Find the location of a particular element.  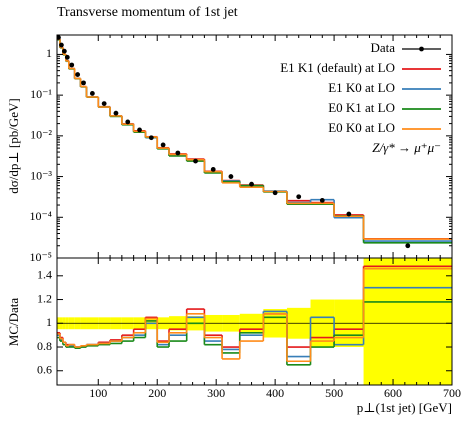

y-axis-label: dσ/dp⊥ [pb/GeV] is located at coordinates (13, 145).